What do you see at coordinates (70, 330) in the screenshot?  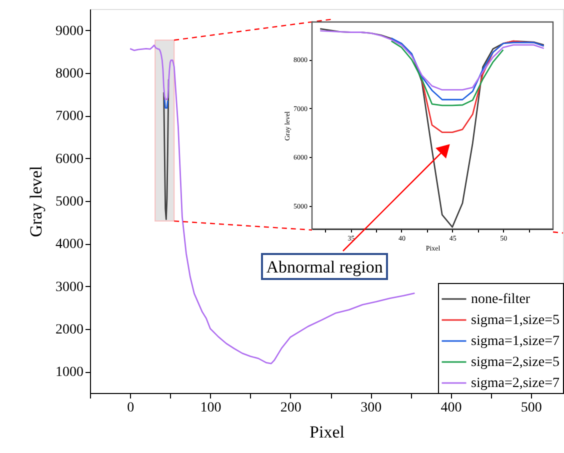 I see `y-tick-label: 2000` at bounding box center [70, 330].